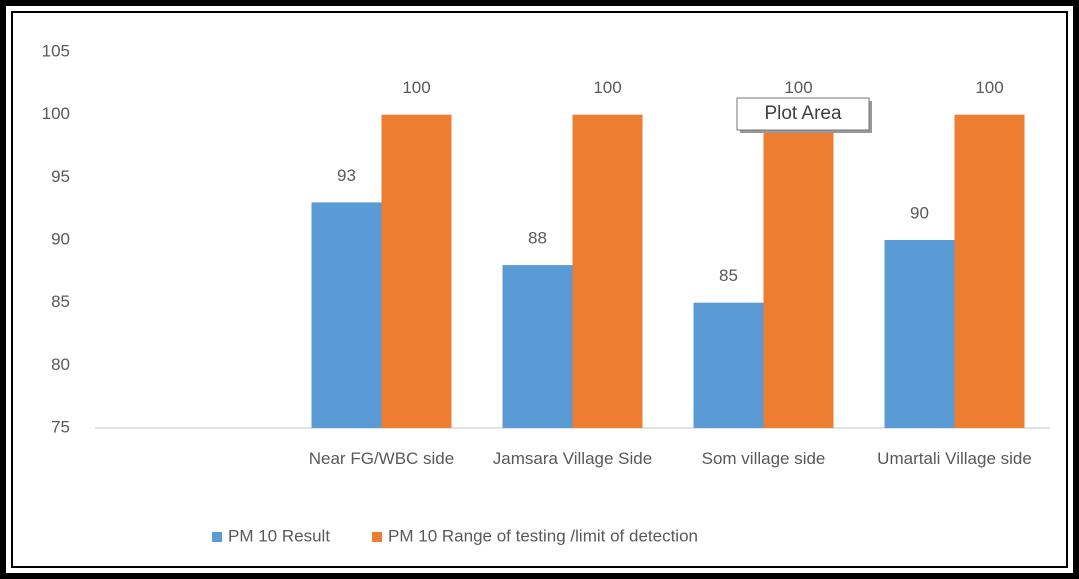  Describe the element at coordinates (56, 113) in the screenshot. I see `y-tick-label: 100` at that location.